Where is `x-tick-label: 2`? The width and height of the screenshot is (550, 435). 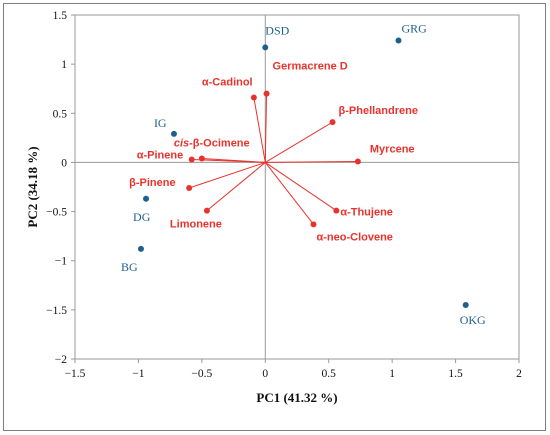 x-tick-label: 2 is located at coordinates (519, 374).